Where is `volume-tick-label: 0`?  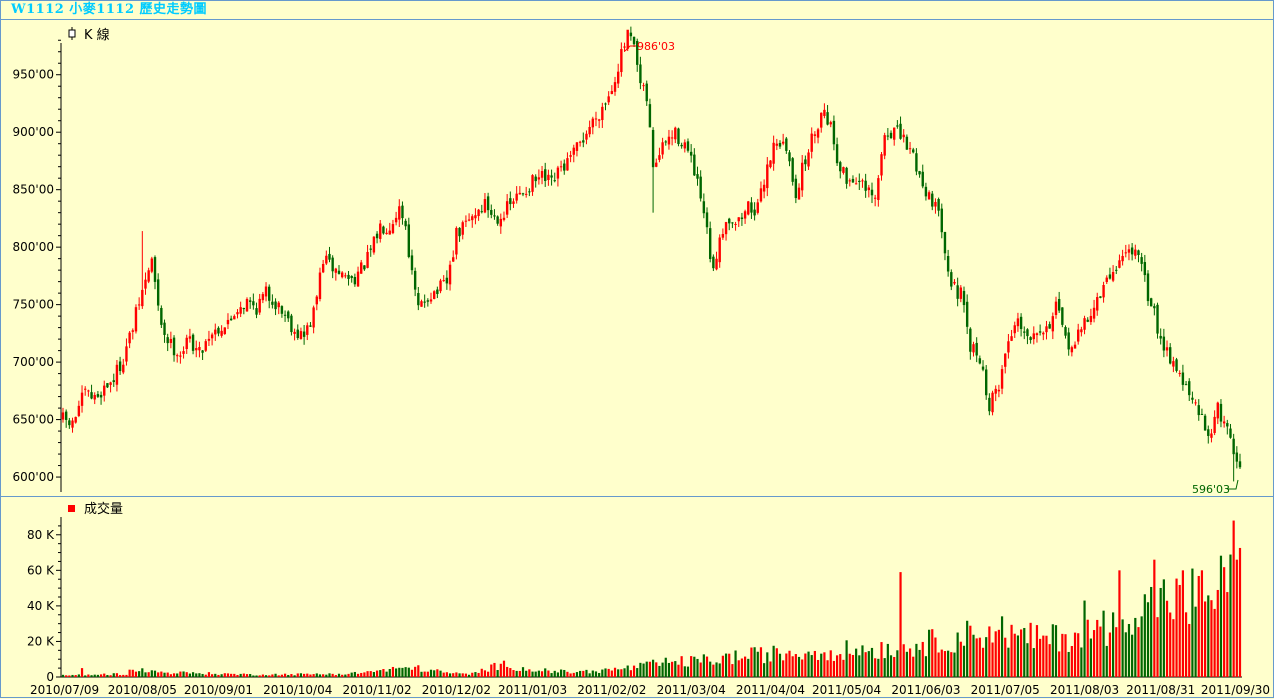
volume-tick-label: 0 is located at coordinates (50, 677).